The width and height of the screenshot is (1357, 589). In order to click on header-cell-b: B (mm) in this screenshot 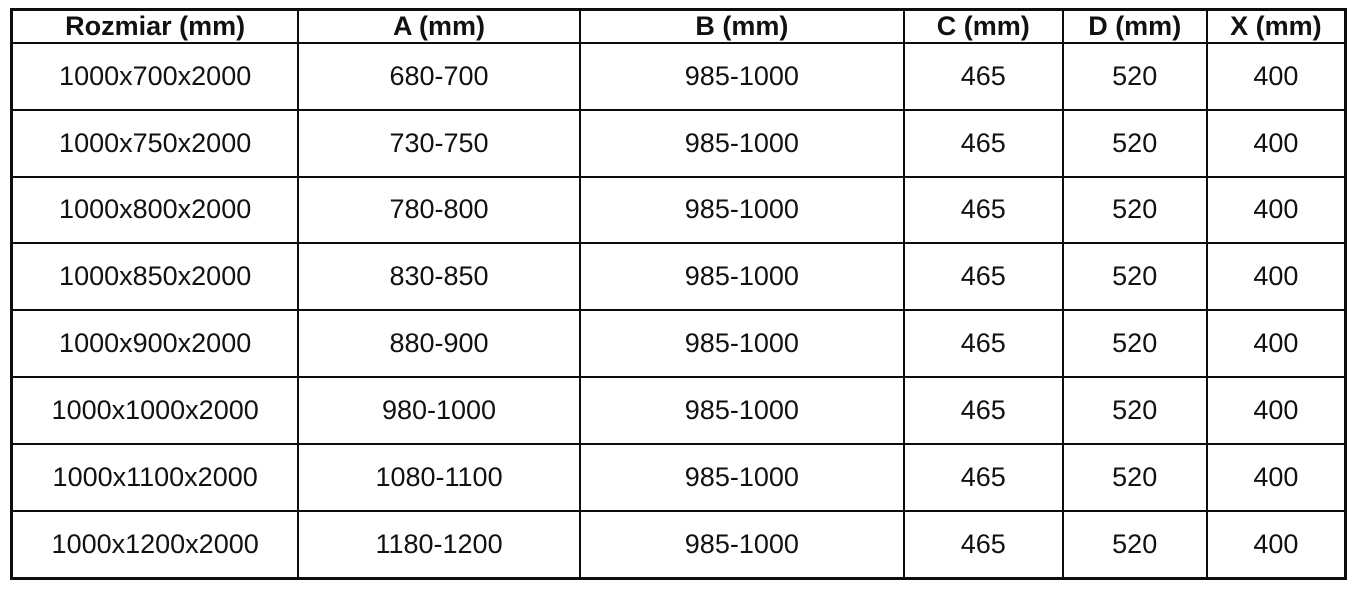, I will do `click(741, 26)`.